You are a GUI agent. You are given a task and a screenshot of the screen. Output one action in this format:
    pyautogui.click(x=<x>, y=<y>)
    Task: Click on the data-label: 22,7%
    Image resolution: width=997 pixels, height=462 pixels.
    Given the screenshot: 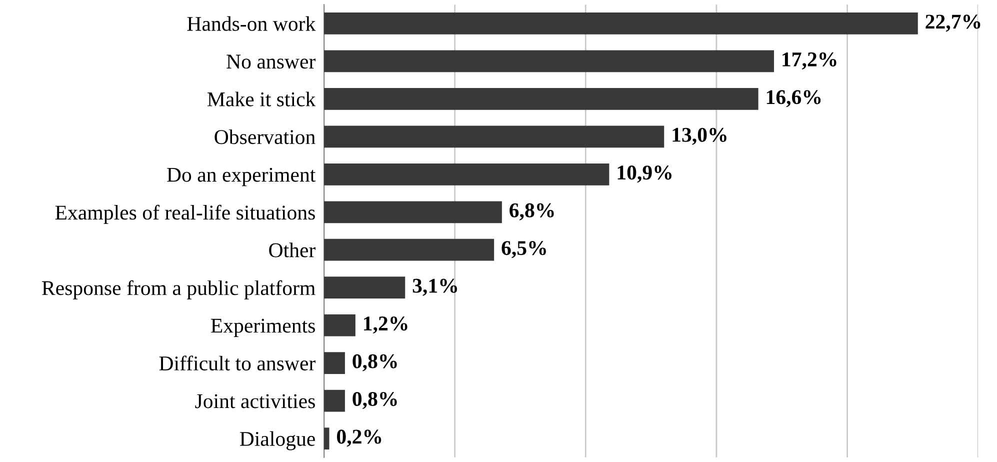 What is the action you would take?
    pyautogui.click(x=953, y=23)
    